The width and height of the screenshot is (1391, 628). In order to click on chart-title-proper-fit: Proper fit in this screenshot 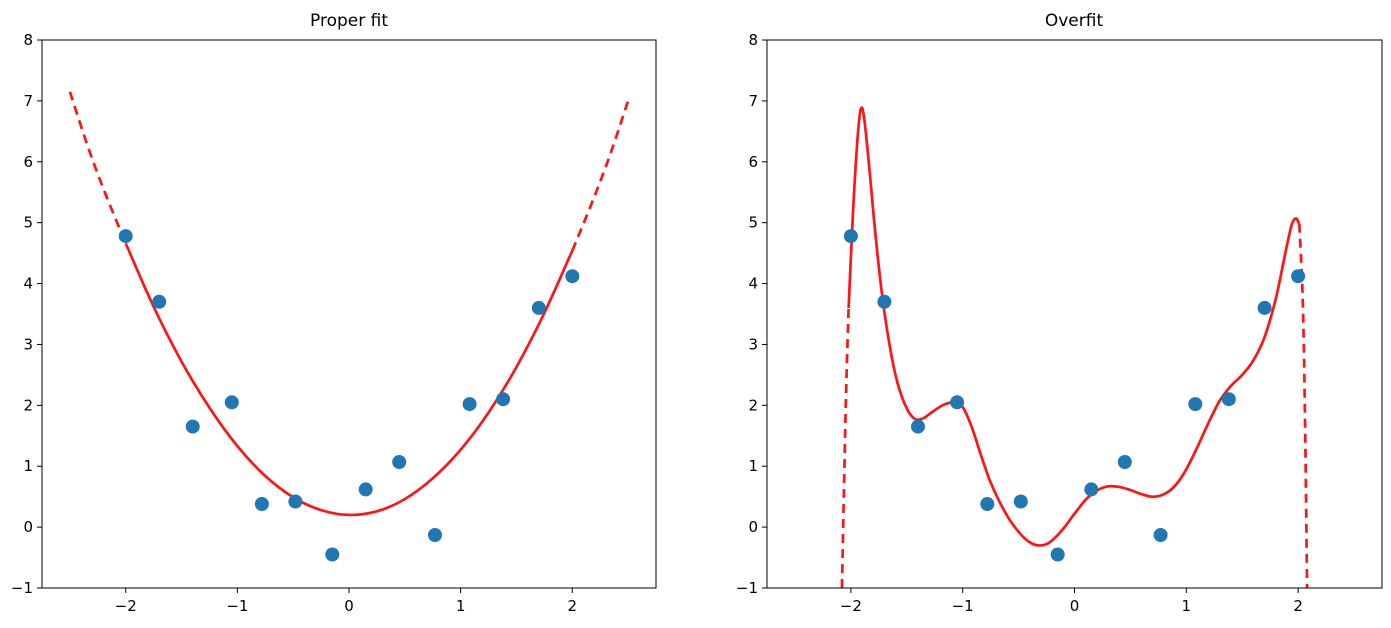, I will do `click(349, 21)`.